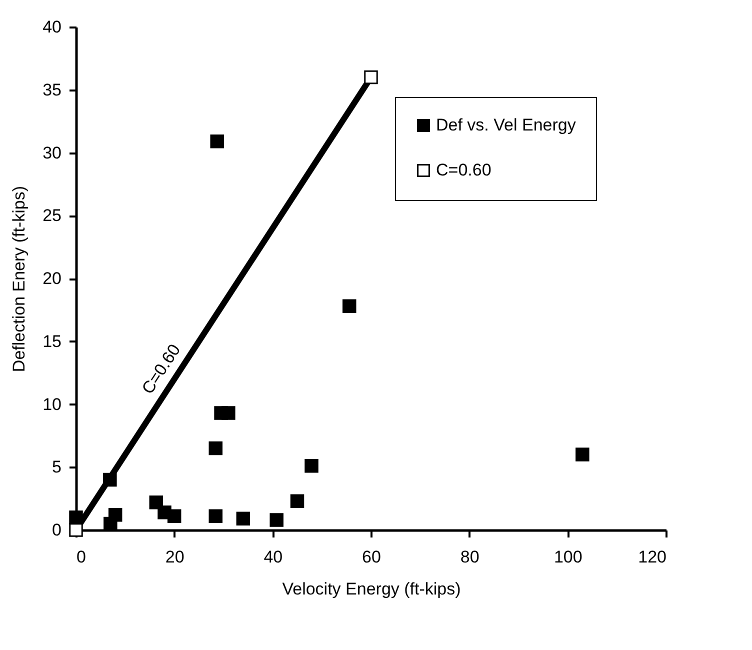 This screenshot has width=752, height=650. I want to click on x-tick-label: 20, so click(174, 557).